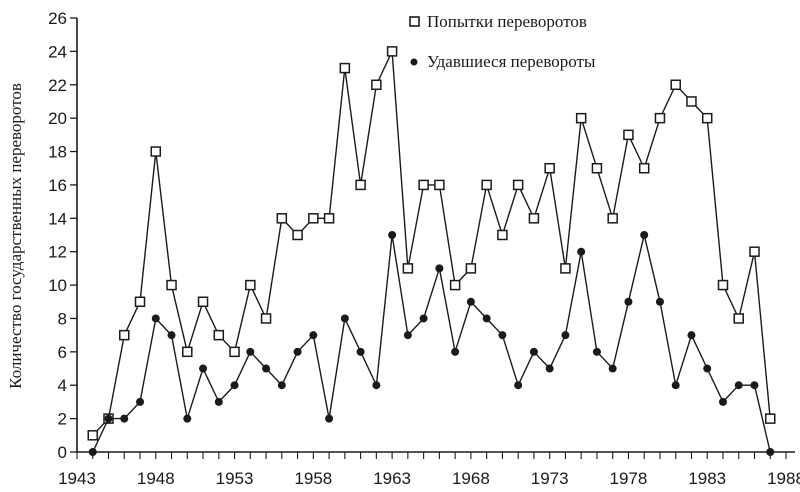 This screenshot has width=800, height=492. I want to click on y-tick-label: 4, so click(62, 385).